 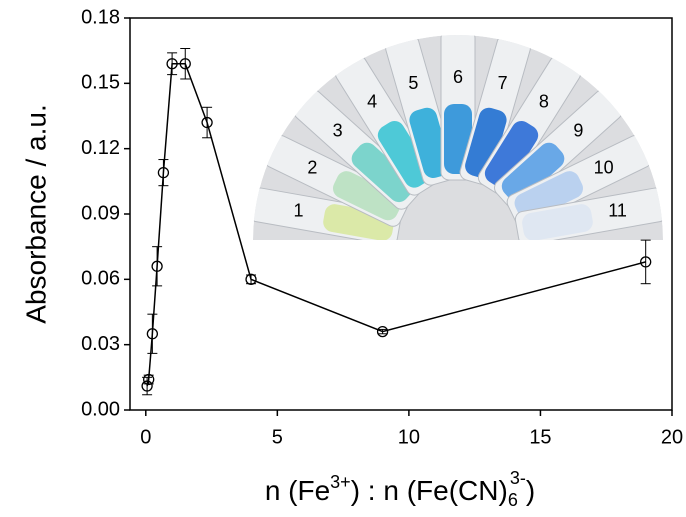 What do you see at coordinates (617, 211) in the screenshot?
I see `inset-label: 11` at bounding box center [617, 211].